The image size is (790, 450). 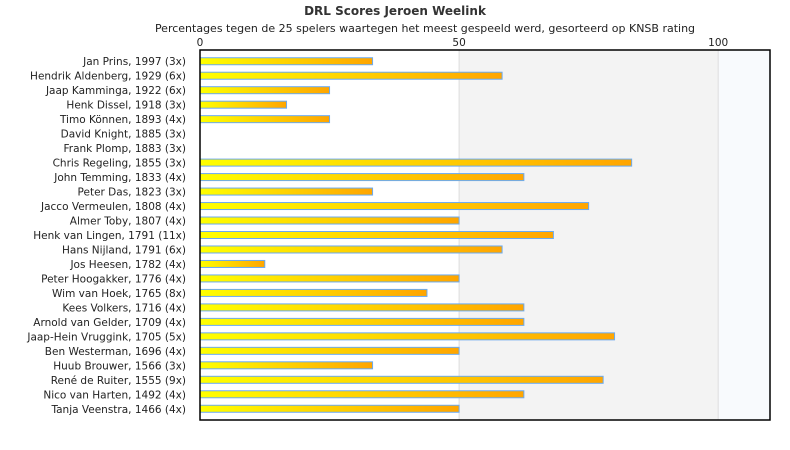 I want to click on category-label: Jos Heesen, 1782 (4x), so click(x=127, y=265).